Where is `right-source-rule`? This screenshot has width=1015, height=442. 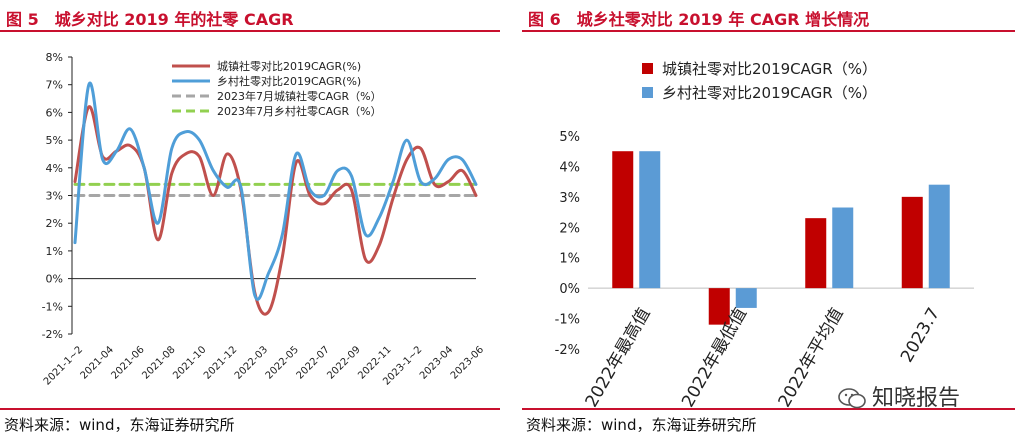
right-source-rule is located at coordinates (768, 409).